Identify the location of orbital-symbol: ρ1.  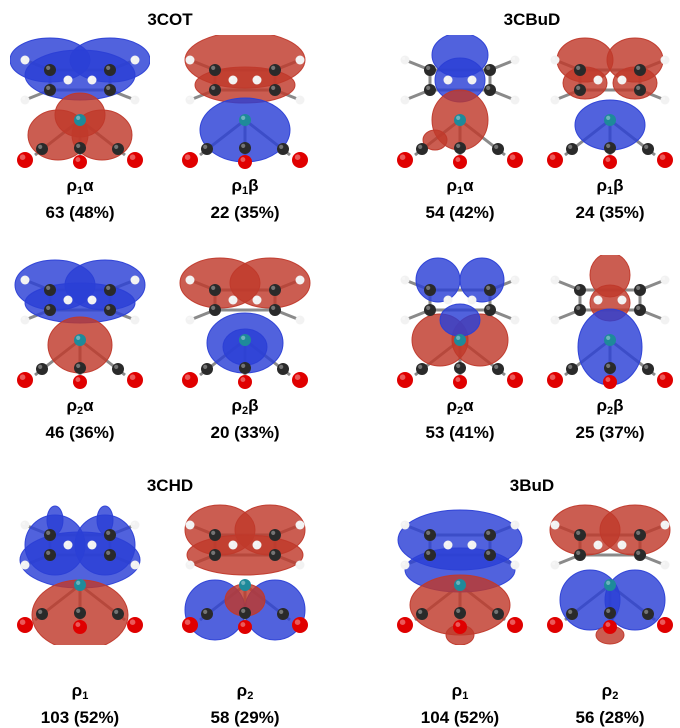
(460, 693).